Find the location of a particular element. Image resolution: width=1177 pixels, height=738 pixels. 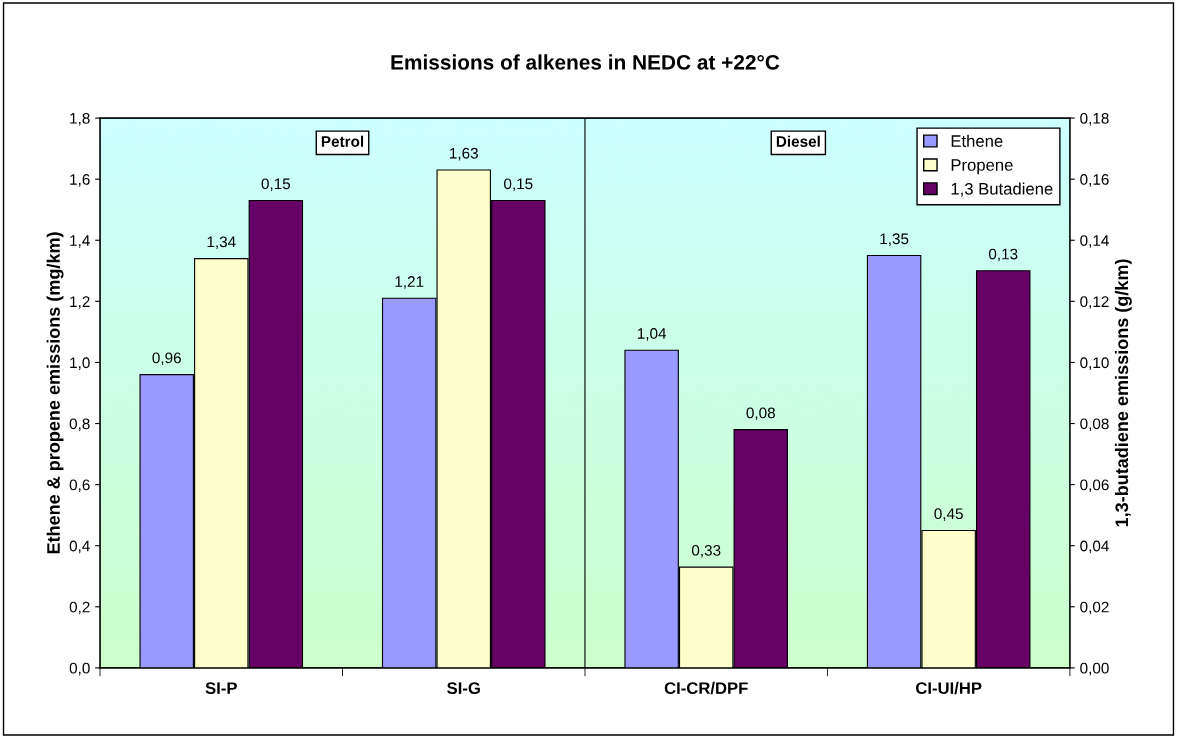

annotation: Diesel is located at coordinates (798, 141).